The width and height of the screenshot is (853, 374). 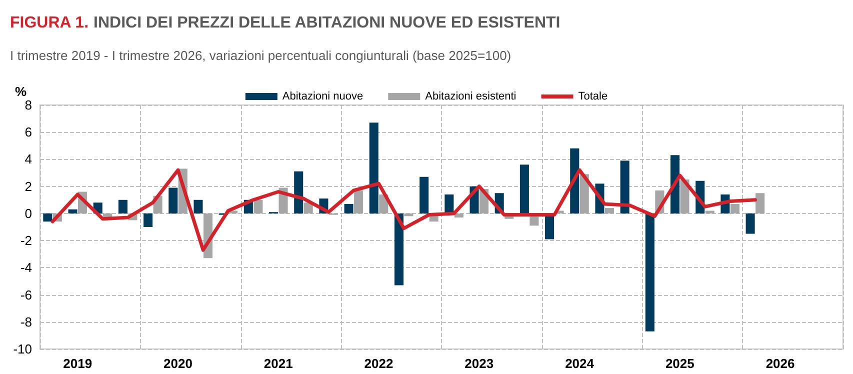 What do you see at coordinates (28, 186) in the screenshot?
I see `y-tick-label: 2` at bounding box center [28, 186].